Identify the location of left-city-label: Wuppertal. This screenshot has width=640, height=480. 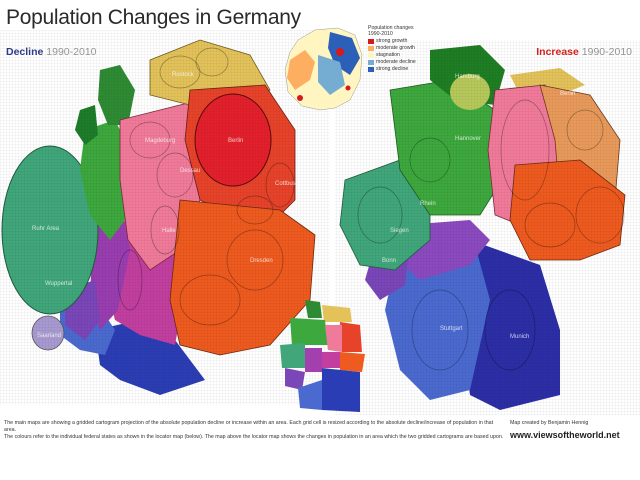
(58, 284).